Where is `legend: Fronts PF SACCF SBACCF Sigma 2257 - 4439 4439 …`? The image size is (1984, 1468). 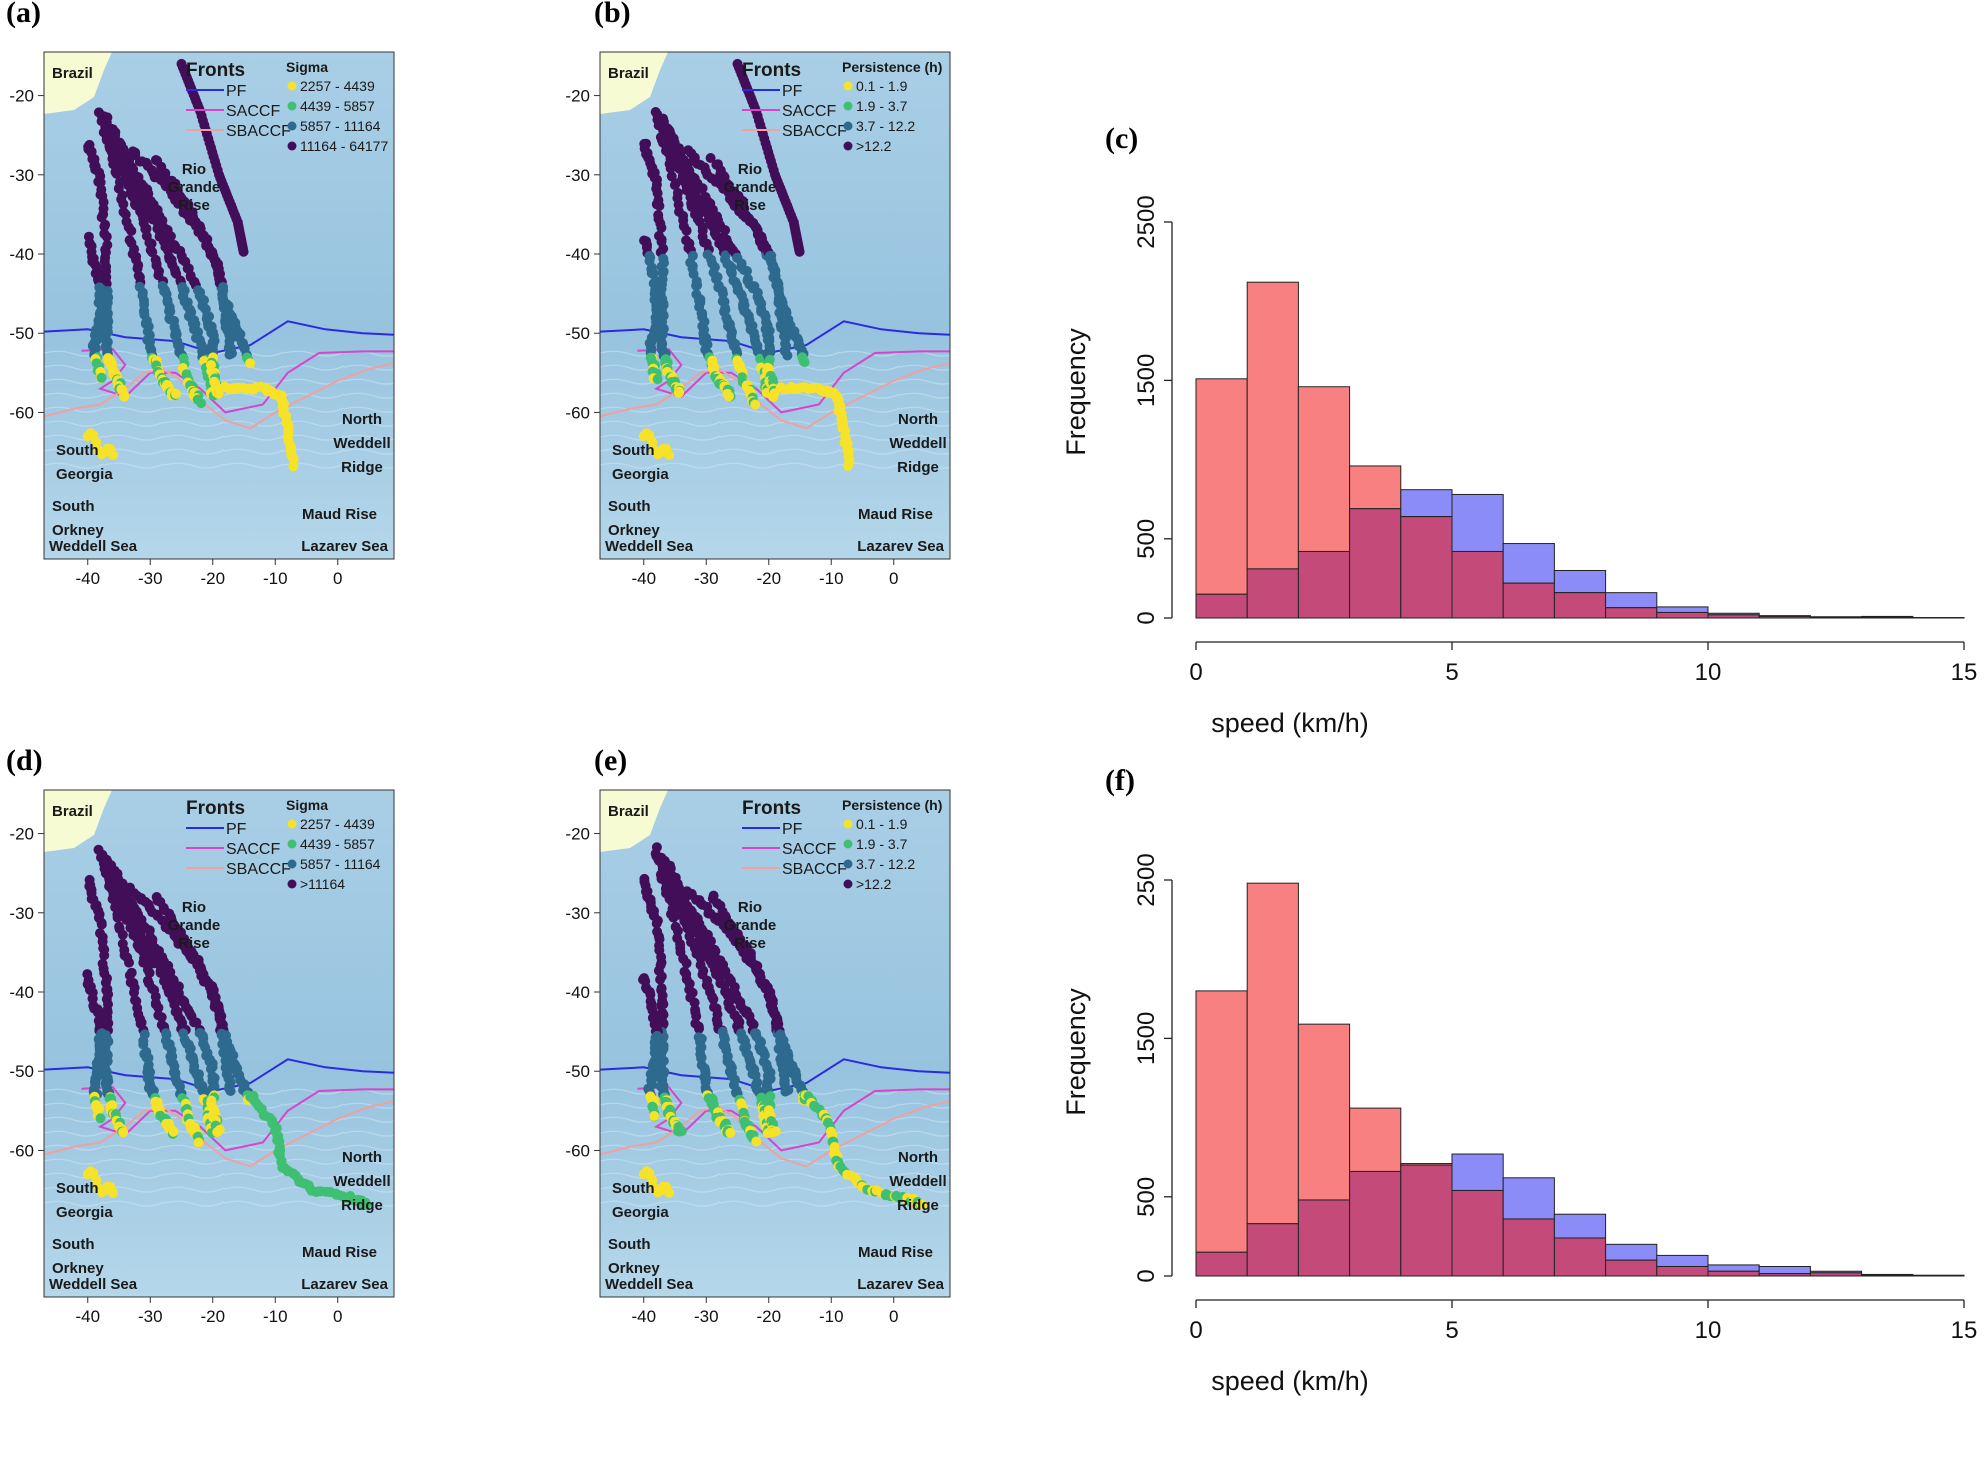
legend: Fronts PF SACCF SBACCF Sigma 2257 - 4439 4439 … is located at coordinates (283, 844).